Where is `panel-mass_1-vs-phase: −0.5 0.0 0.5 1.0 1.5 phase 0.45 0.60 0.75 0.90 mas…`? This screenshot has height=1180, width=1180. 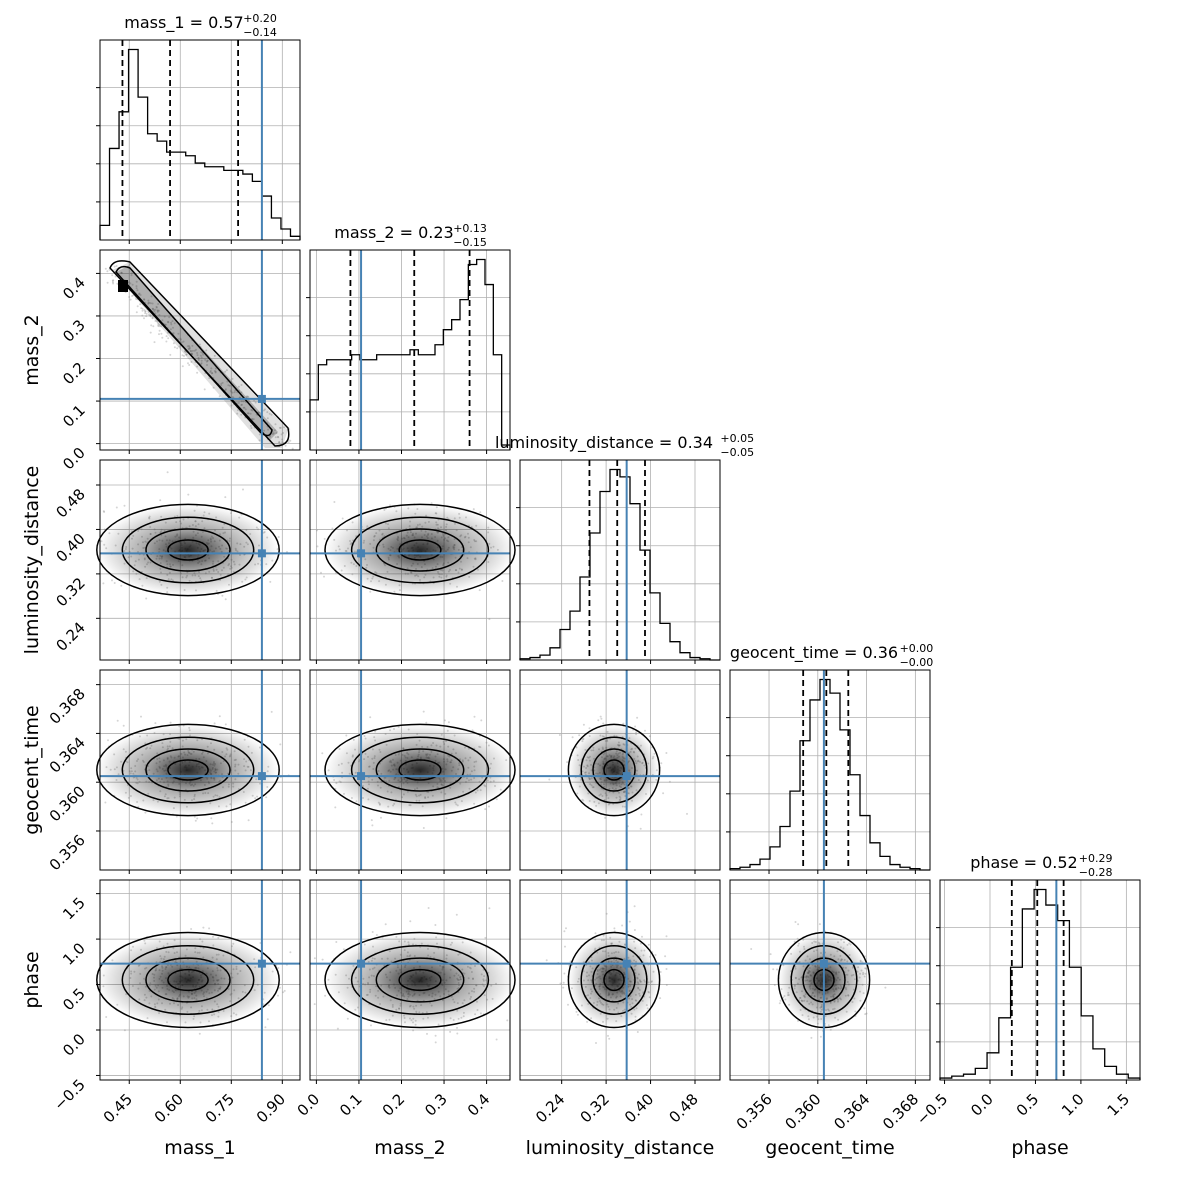
panel-mass_1-vs-phase: −0.5 0.0 0.5 1.0 1.5 phase 0.45 0.60 0.75 0.90 mas… is located at coordinates (161, 1019).